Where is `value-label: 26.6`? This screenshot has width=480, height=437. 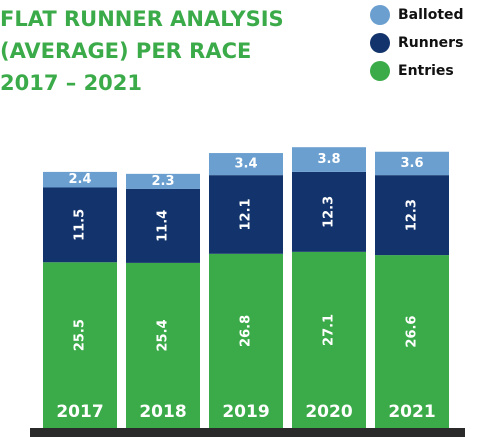 value-label: 26.6 is located at coordinates (412, 332).